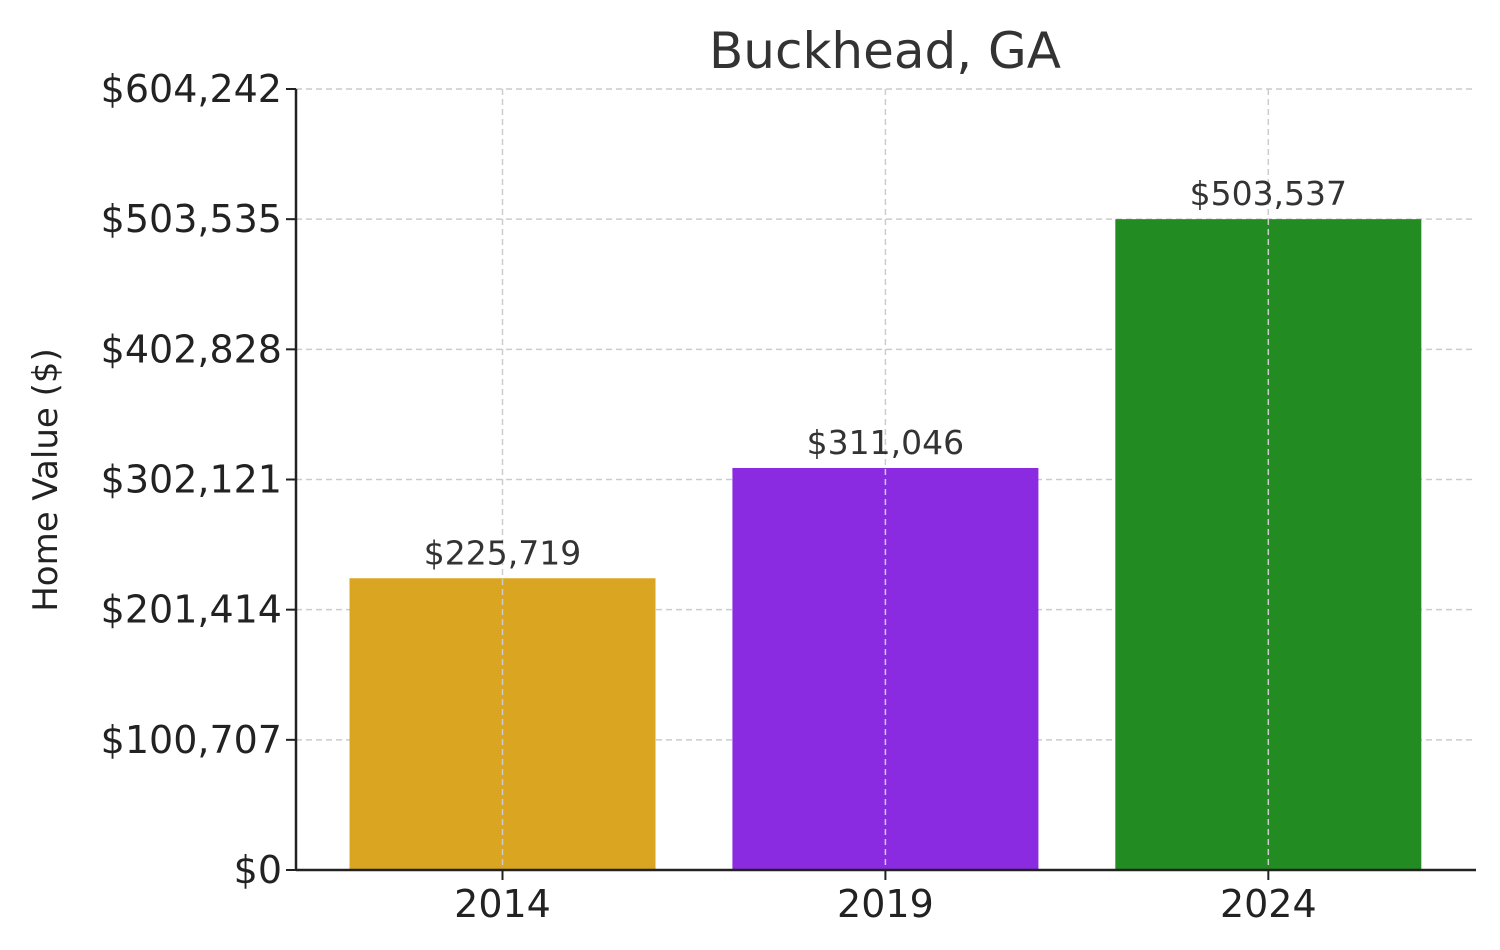 The width and height of the screenshot is (1500, 950). What do you see at coordinates (885, 442) in the screenshot?
I see `bar-value-label: $311,046` at bounding box center [885, 442].